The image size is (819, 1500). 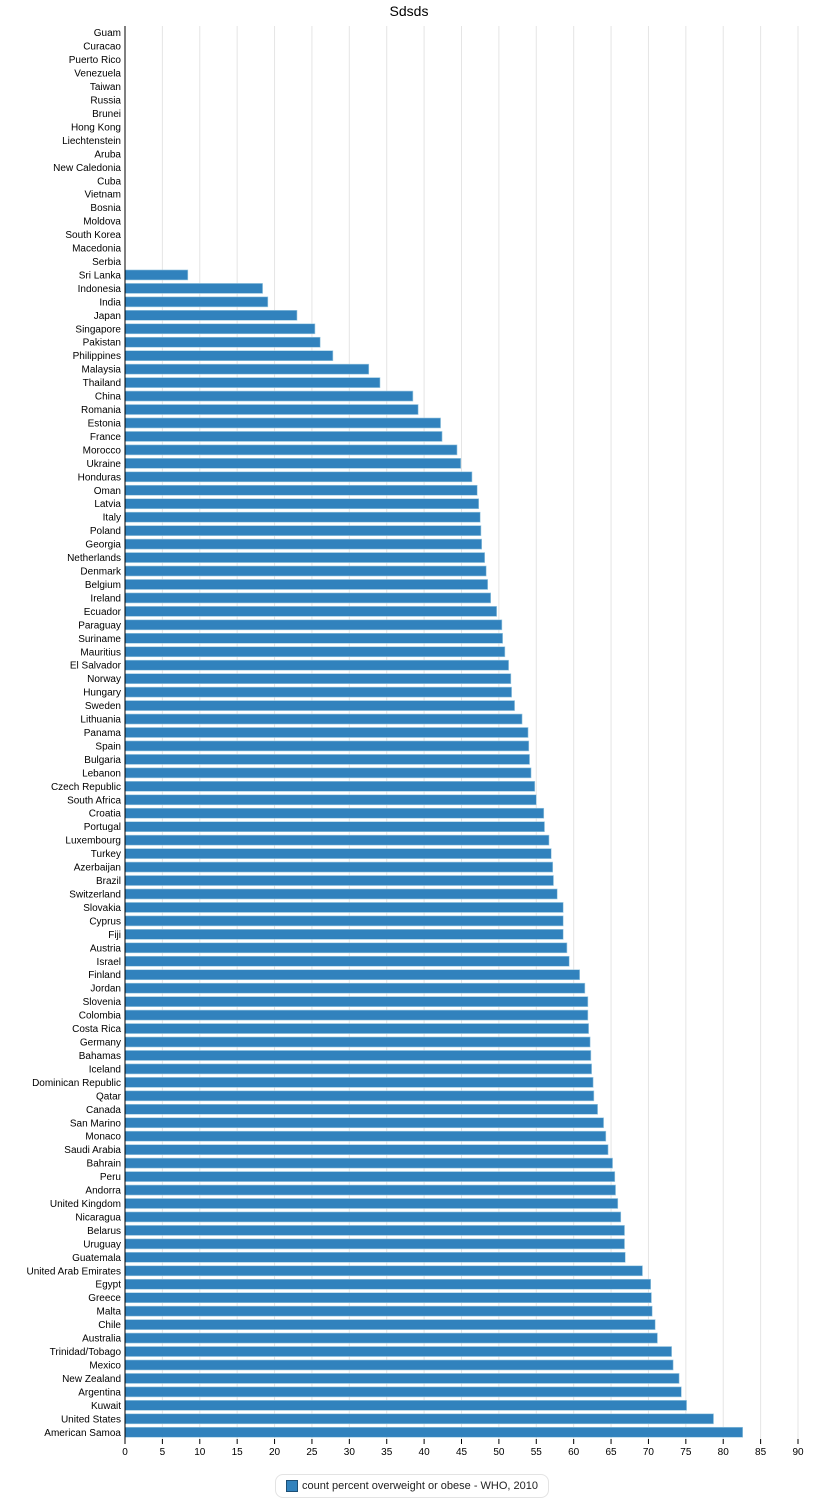 I want to click on x-tick-label: 80, so click(x=724, y=1452).